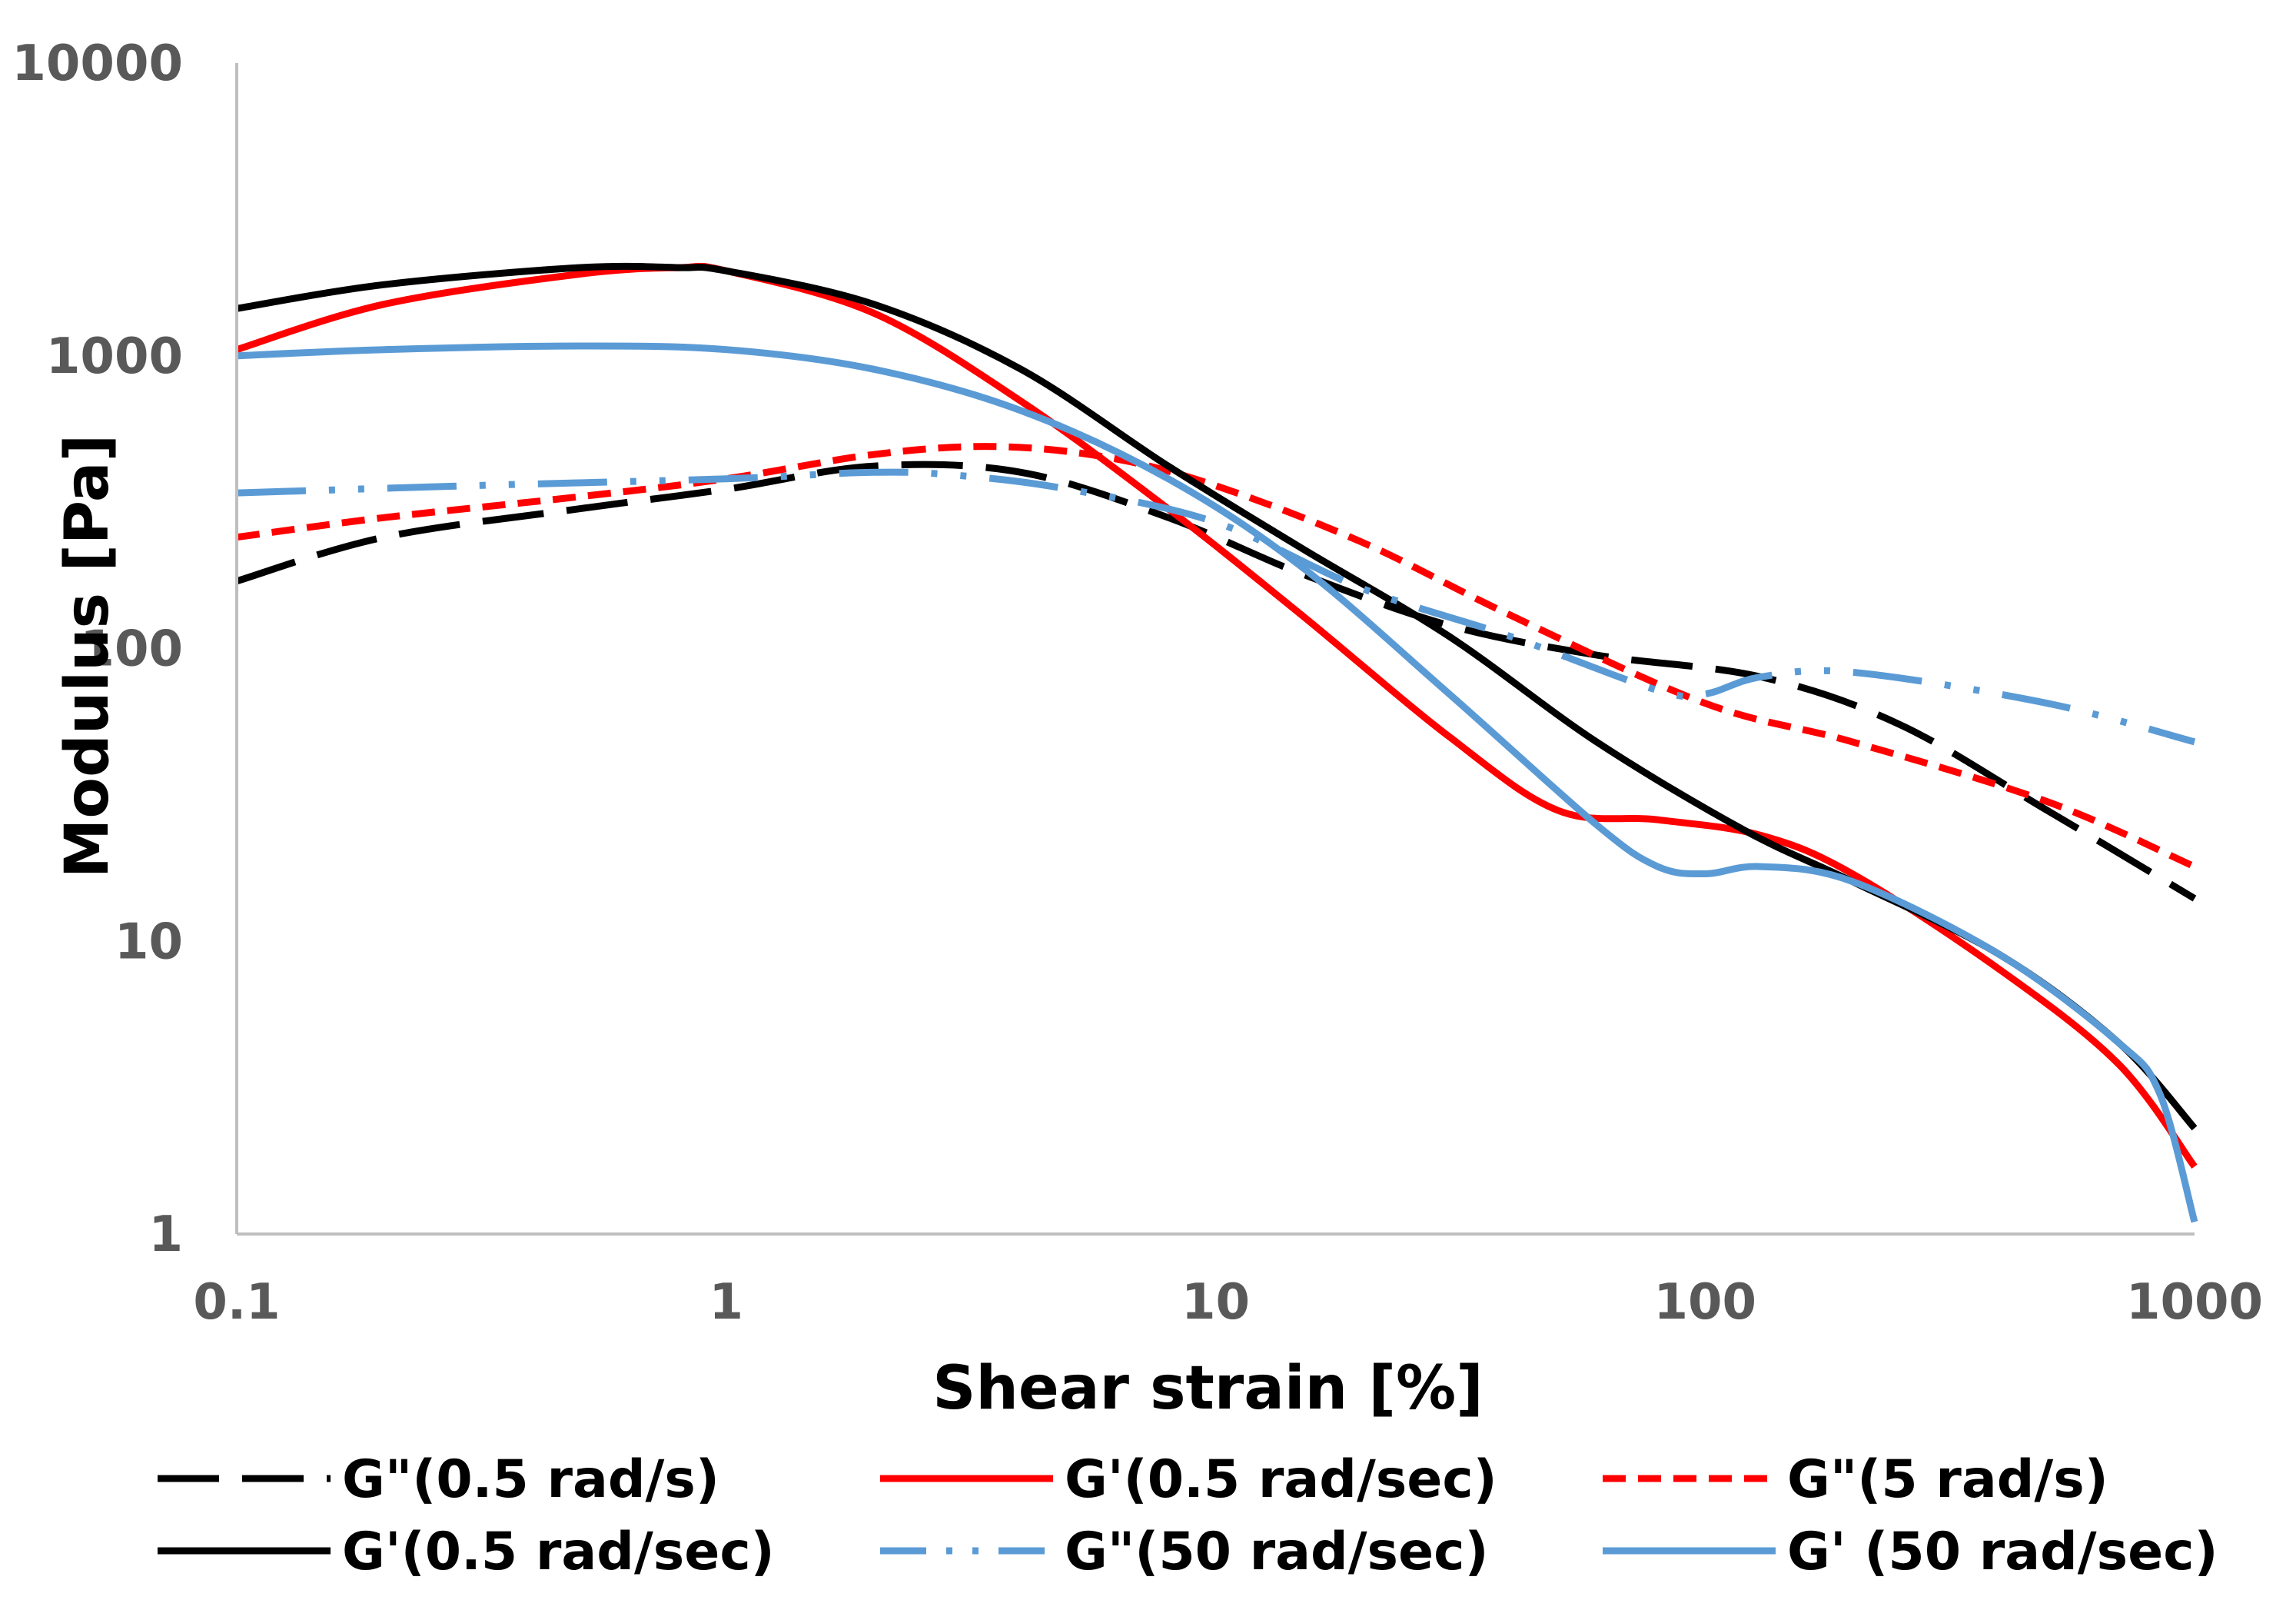  I want to click on y-tick-label: 10000, so click(97, 63).